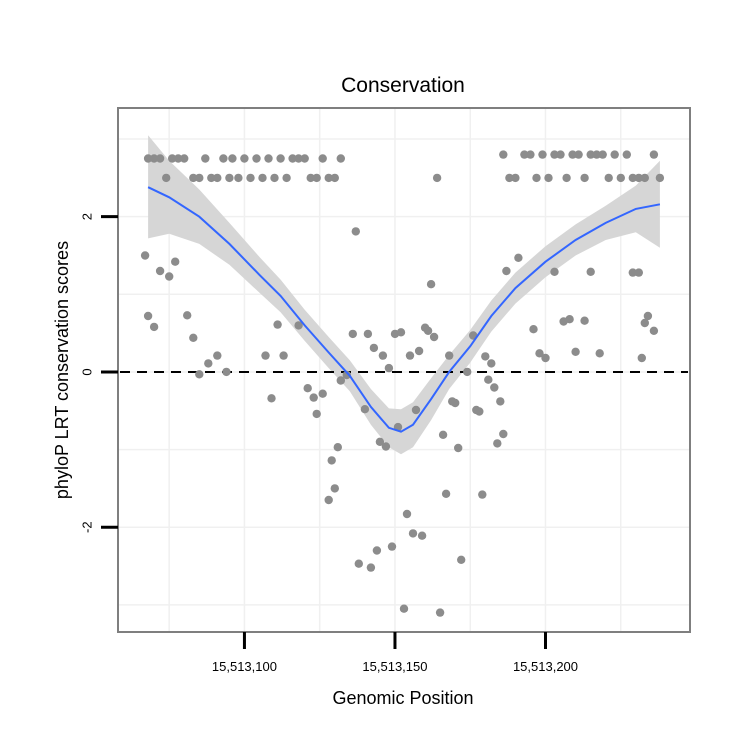 The image size is (750, 750). What do you see at coordinates (394, 666) in the screenshot?
I see `x-tick-label: 15,513,150` at bounding box center [394, 666].